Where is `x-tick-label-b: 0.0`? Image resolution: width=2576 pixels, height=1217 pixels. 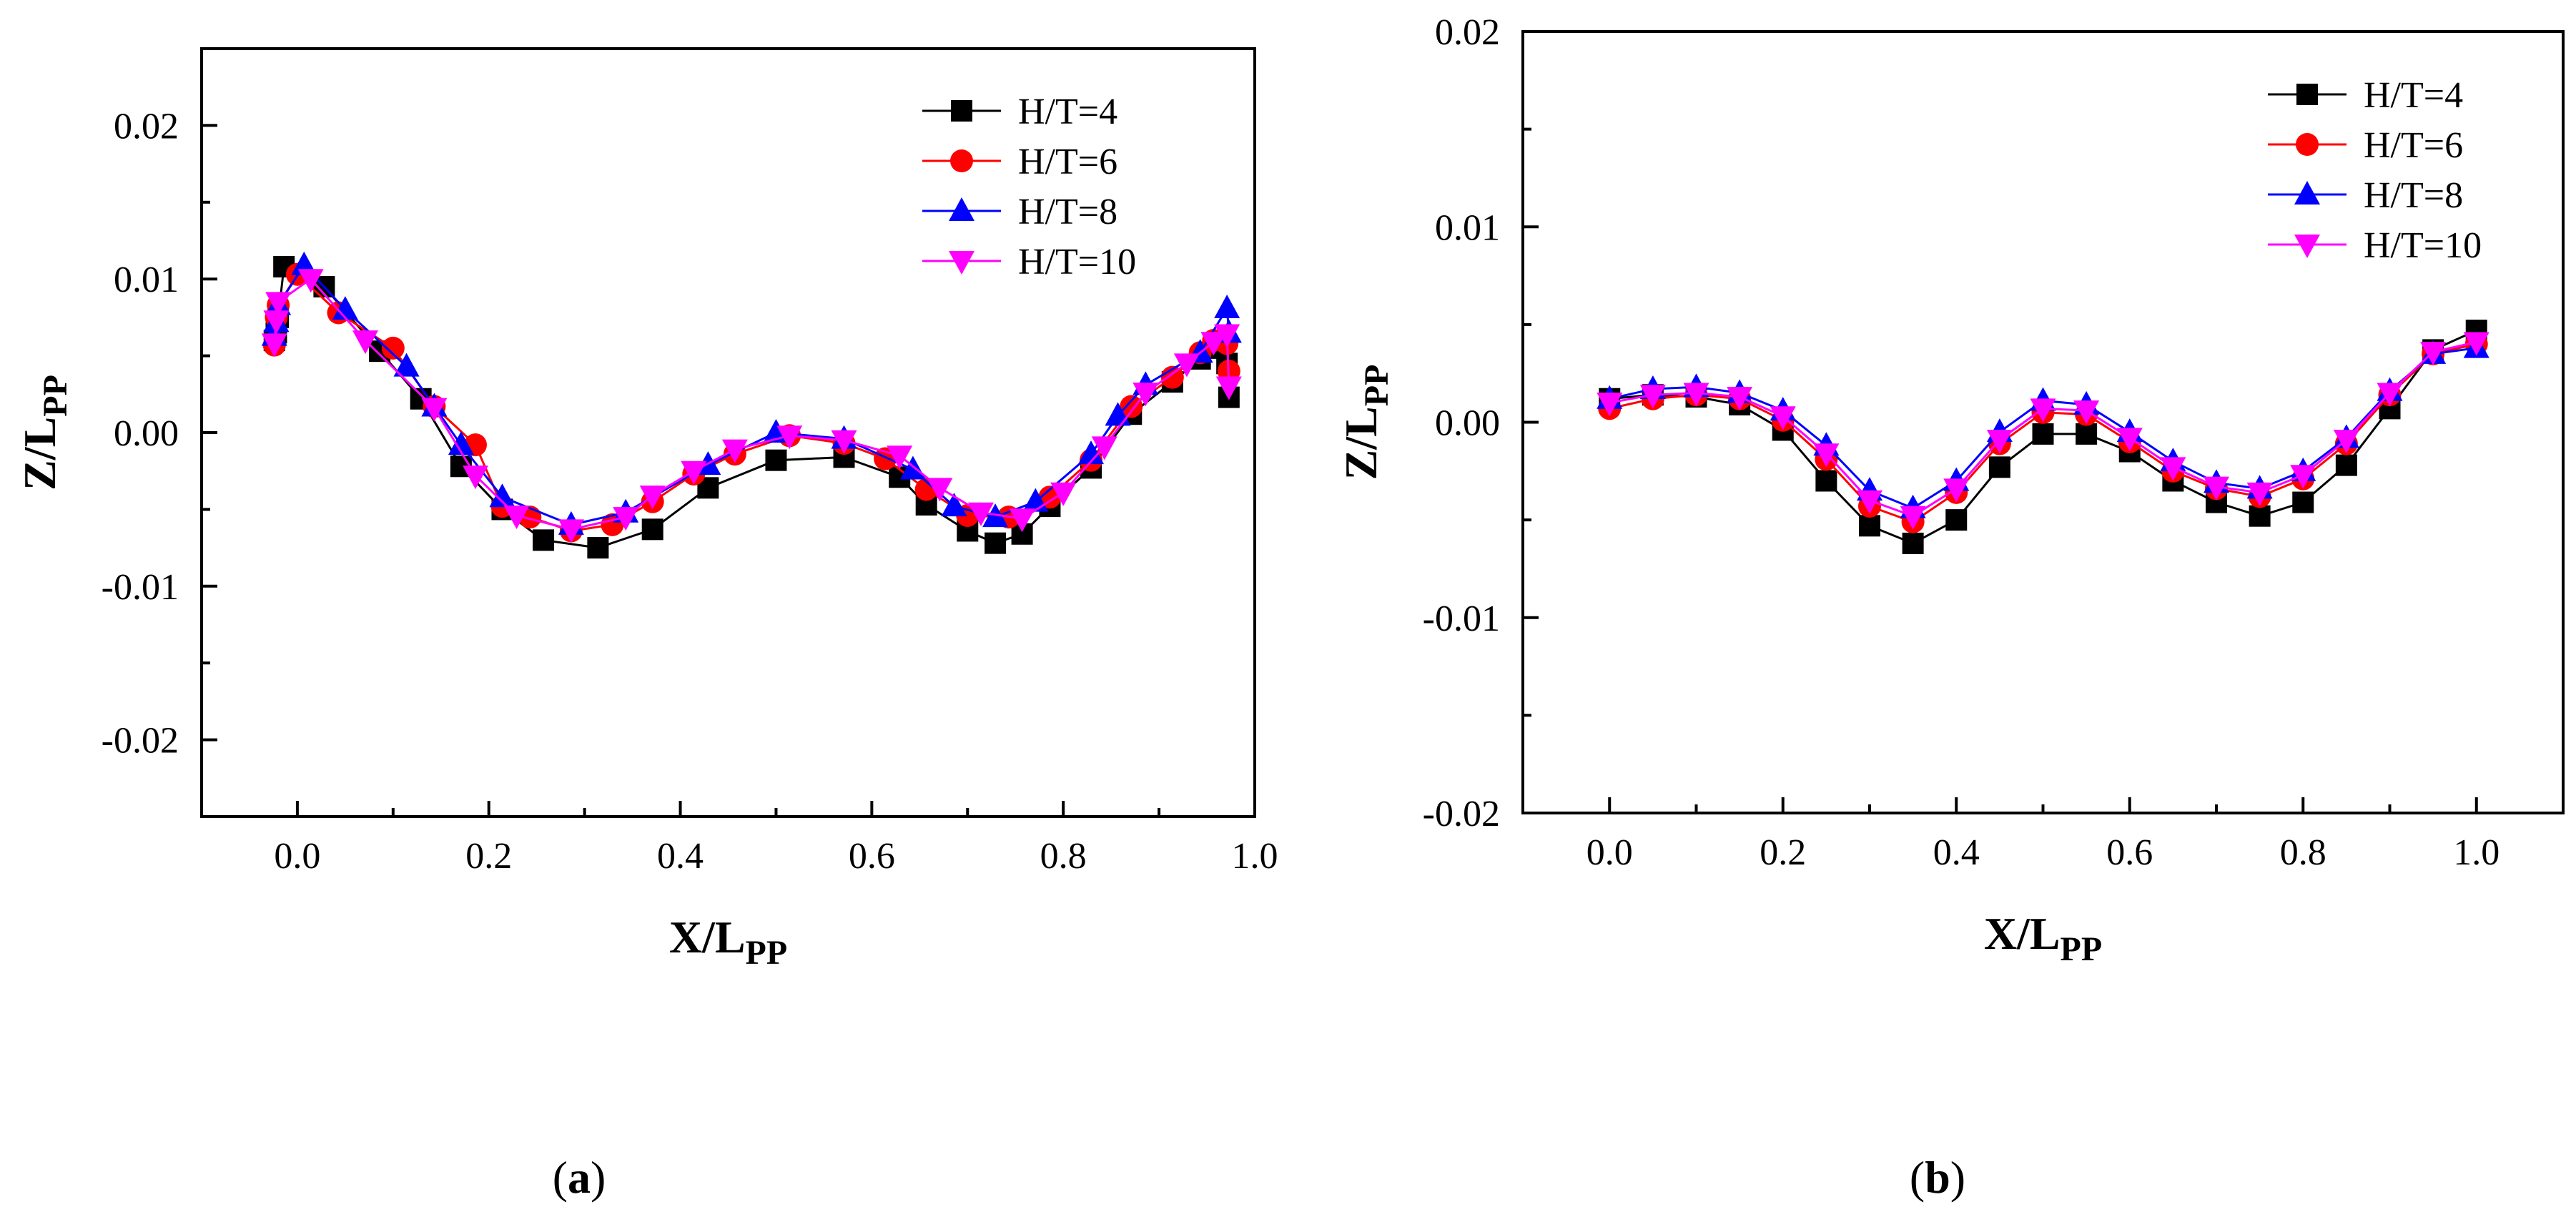 x-tick-label-b: 0.0 is located at coordinates (1609, 852).